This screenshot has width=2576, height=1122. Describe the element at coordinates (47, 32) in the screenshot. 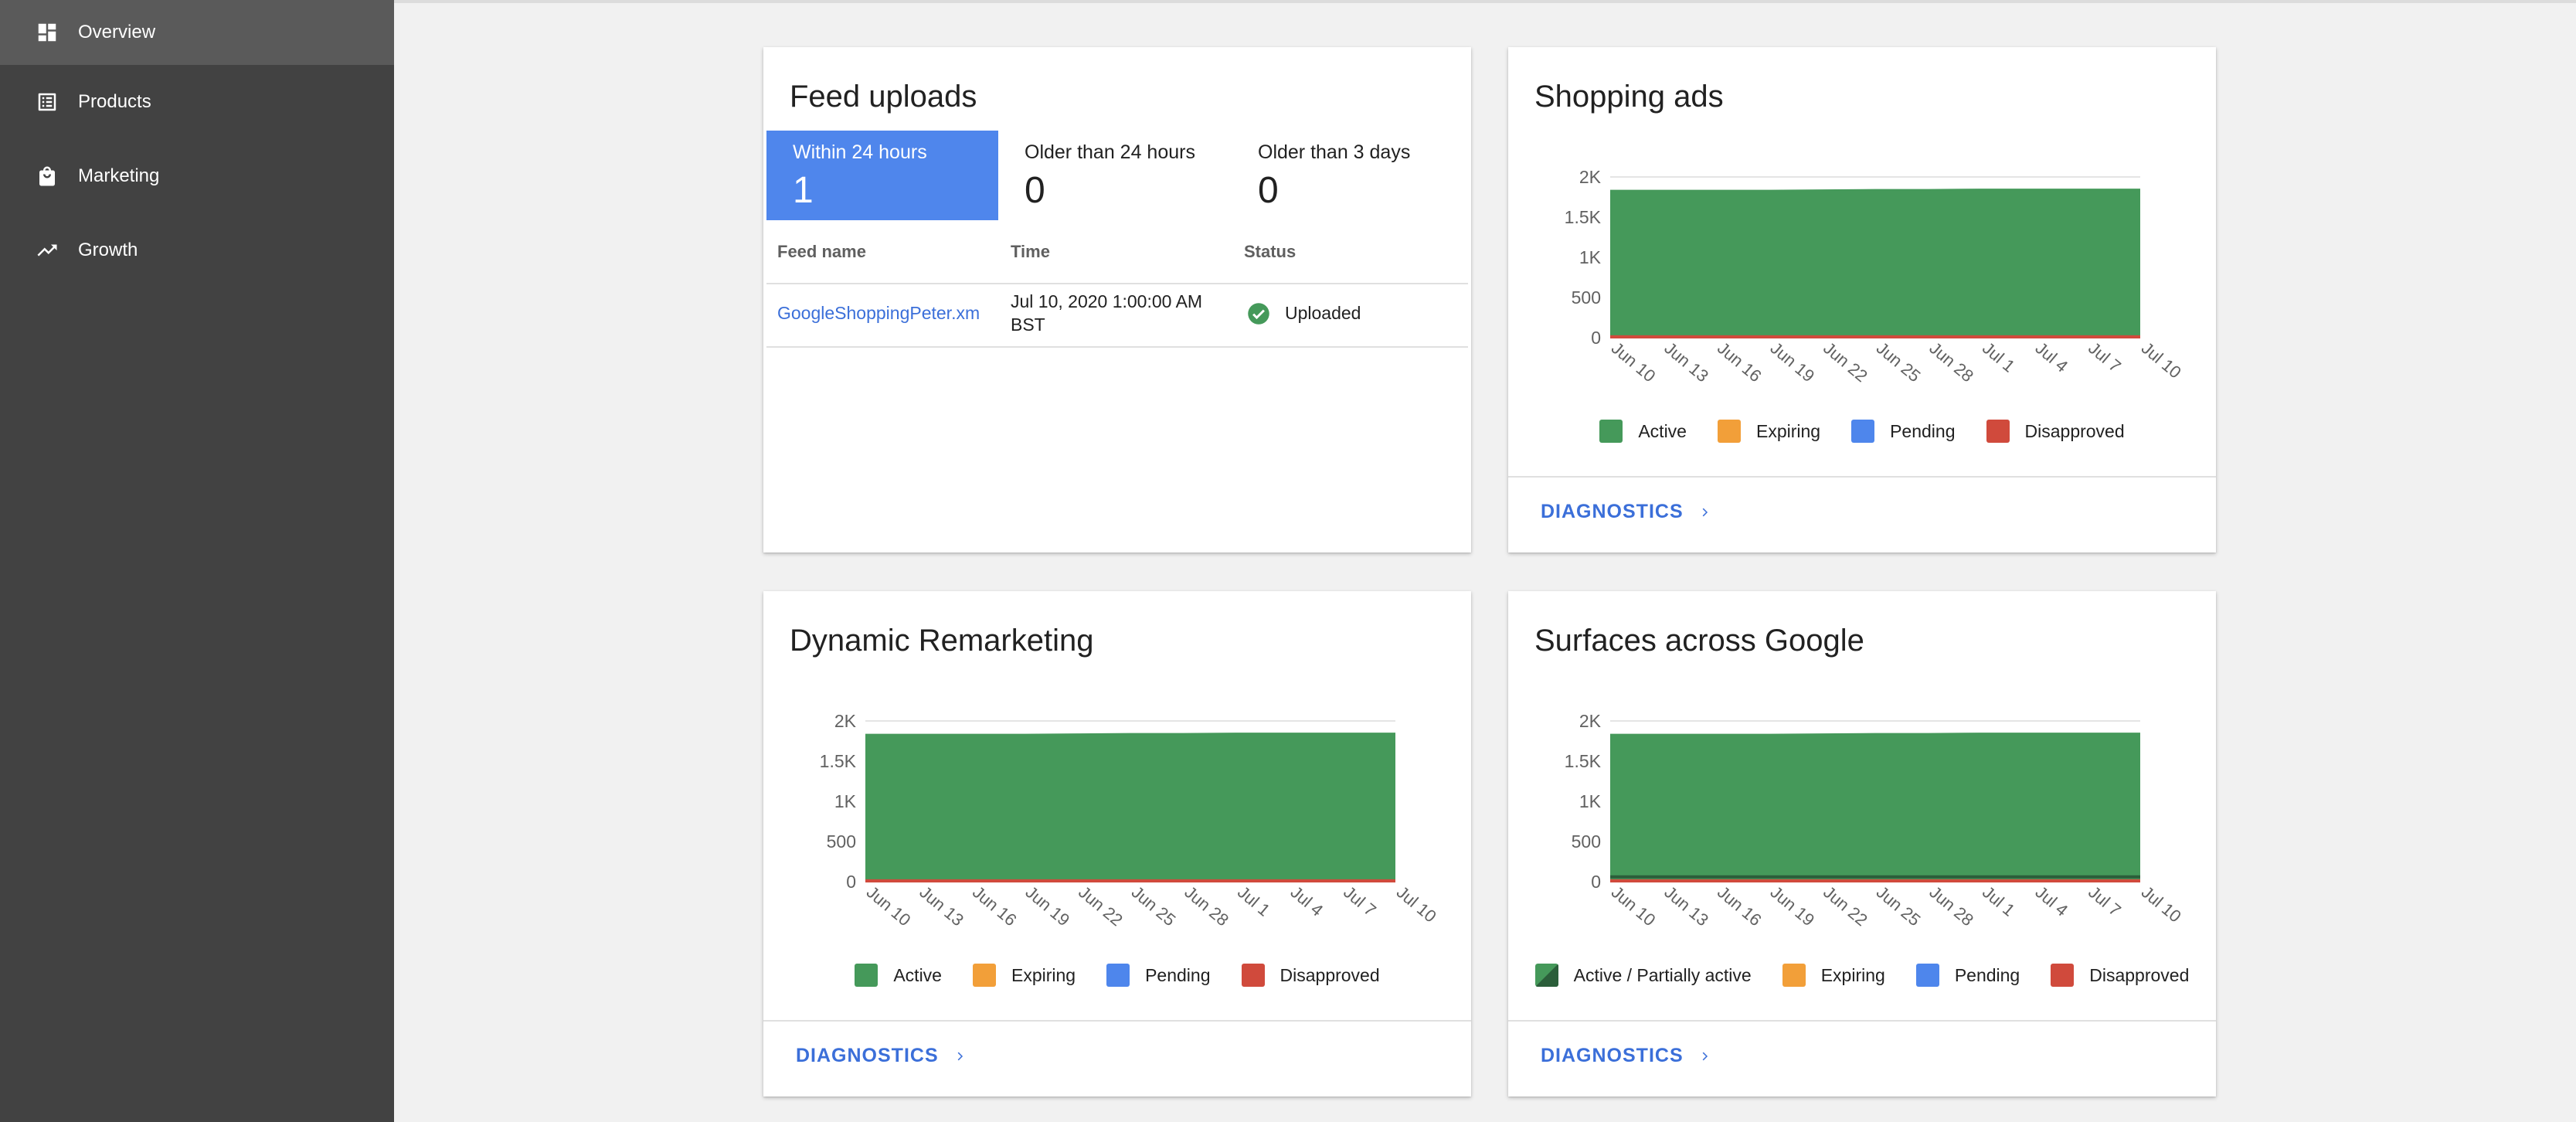

I see `dashboard-icon` at that location.